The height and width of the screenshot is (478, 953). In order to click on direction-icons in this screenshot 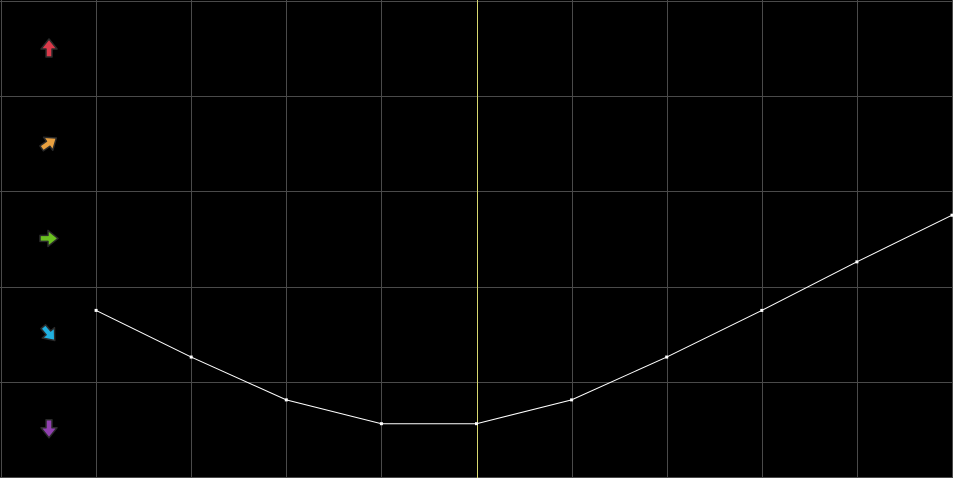, I will do `click(49, 238)`.